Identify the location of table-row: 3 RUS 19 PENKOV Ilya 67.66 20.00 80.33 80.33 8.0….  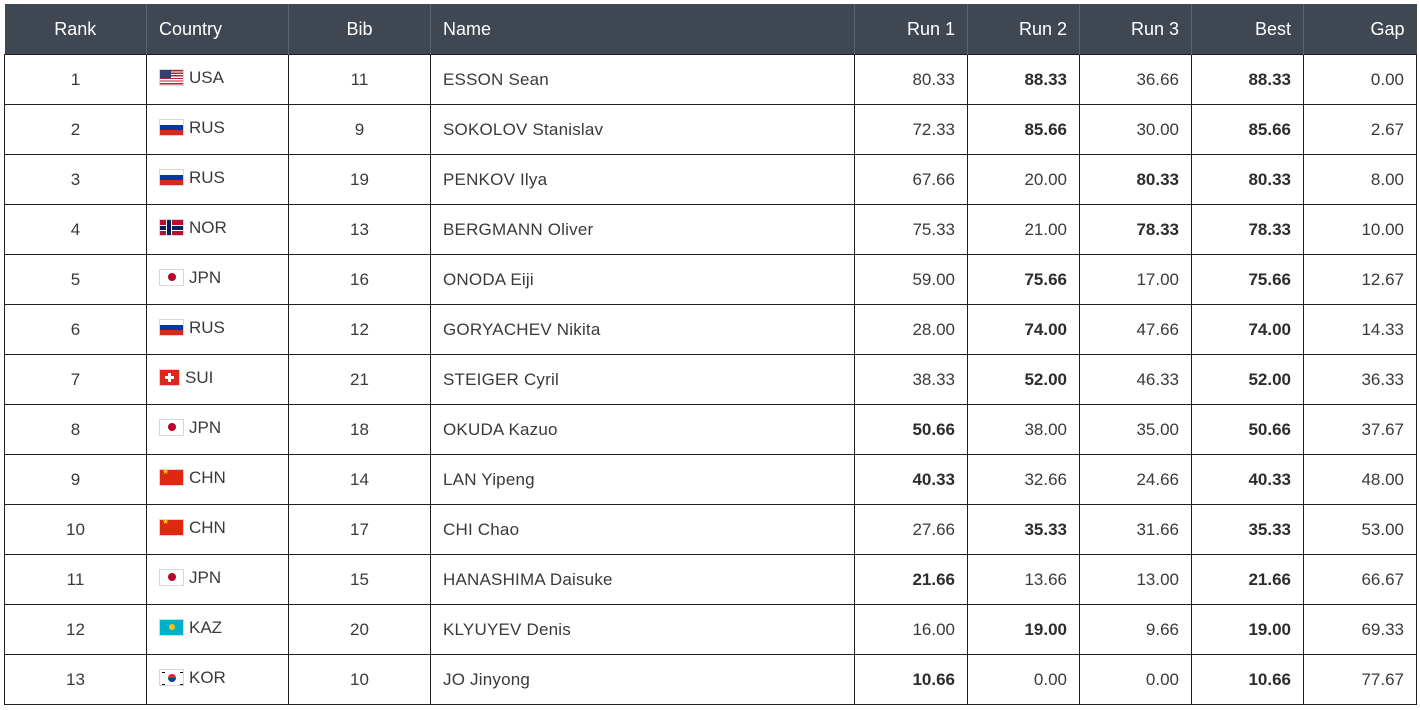
(710, 179).